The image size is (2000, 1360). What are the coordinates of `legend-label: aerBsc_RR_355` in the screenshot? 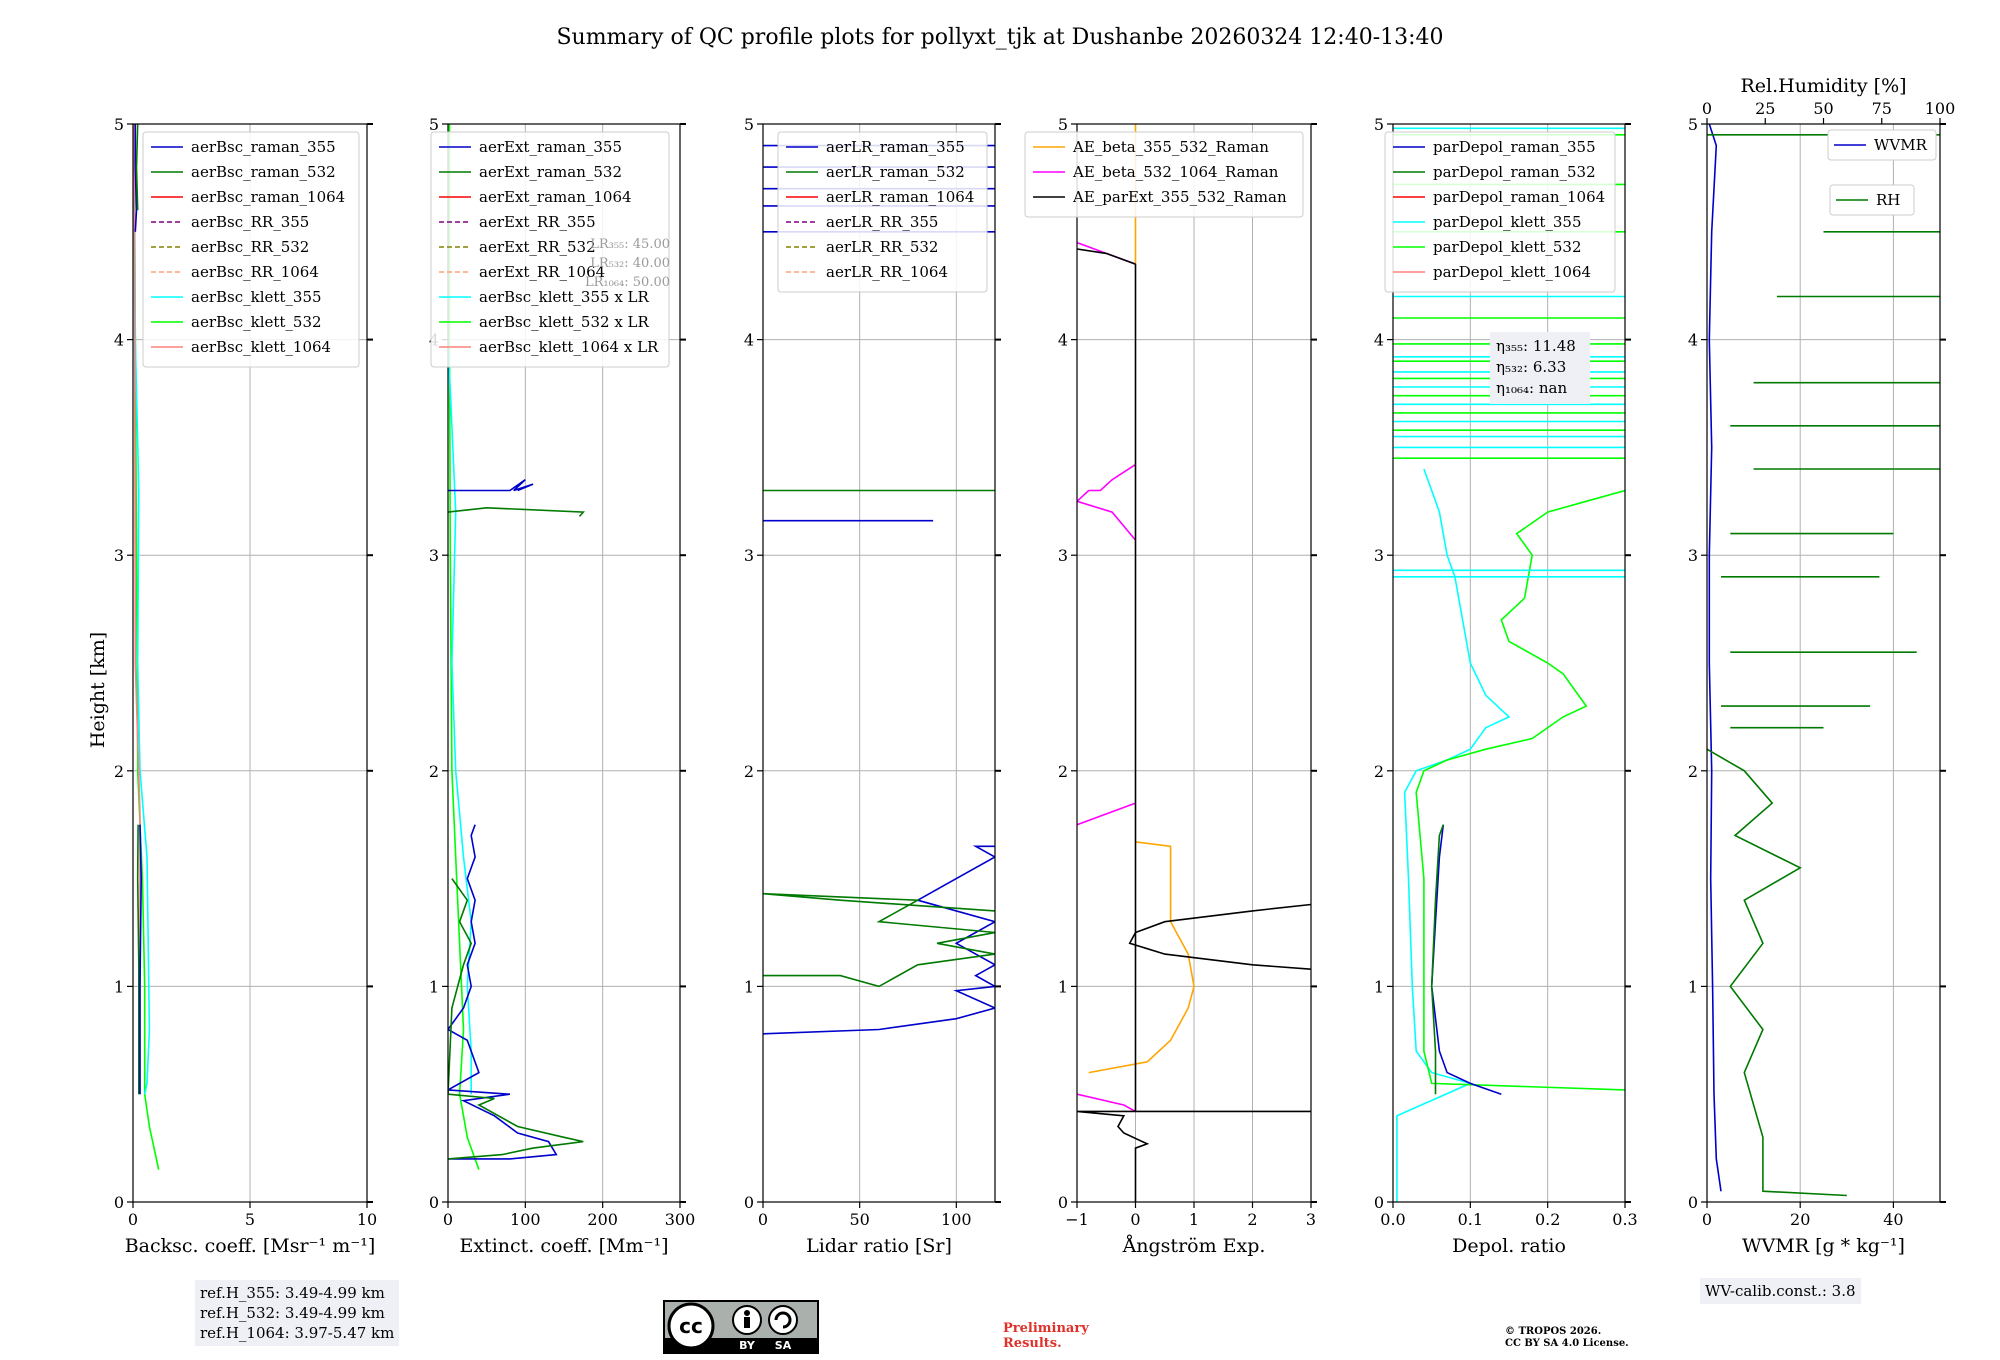 It's located at (250, 222).